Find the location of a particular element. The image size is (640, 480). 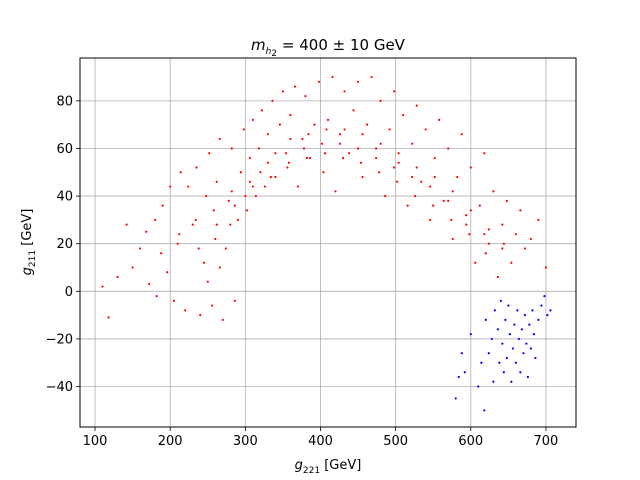

y-tick-label: 20 is located at coordinates (64, 244).